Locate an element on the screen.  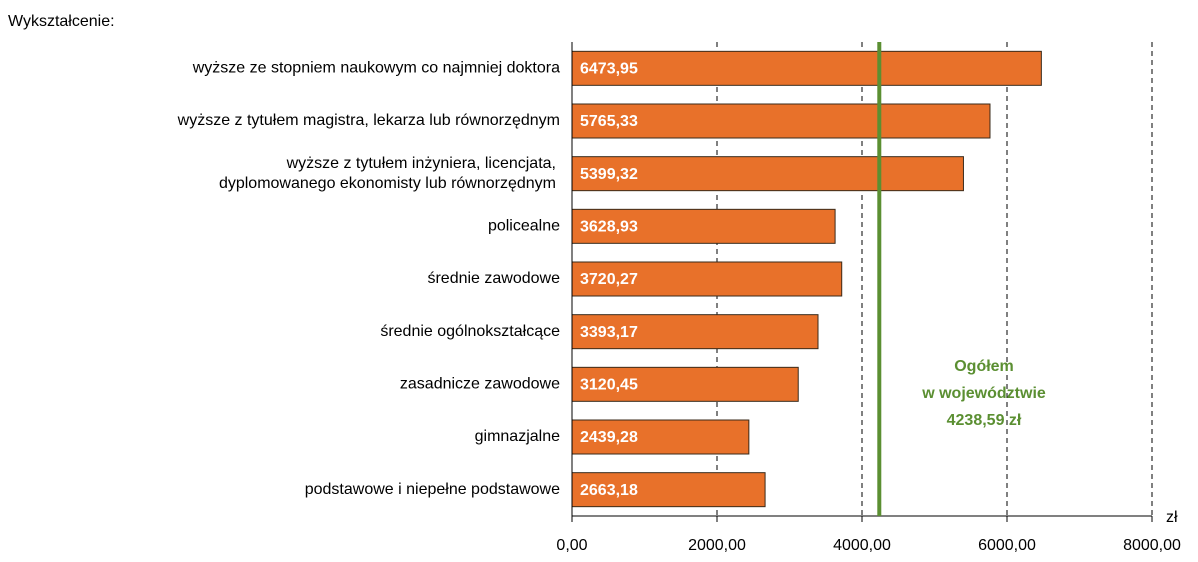
x-tick-label: 8000,00 is located at coordinates (1152, 545).